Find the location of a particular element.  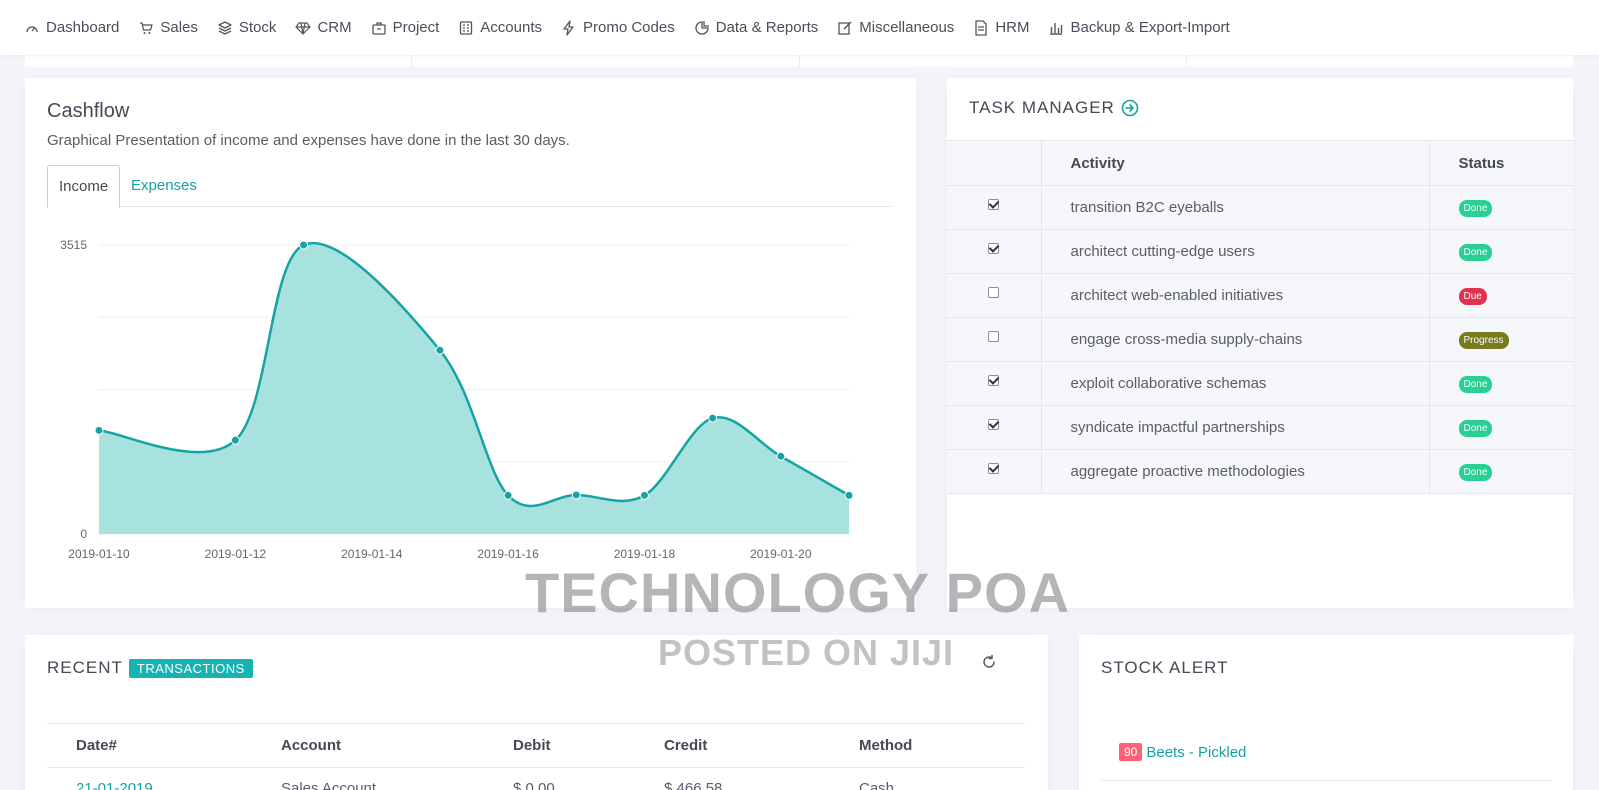

nav-item-dashboard: Dashboard is located at coordinates (71, 27).